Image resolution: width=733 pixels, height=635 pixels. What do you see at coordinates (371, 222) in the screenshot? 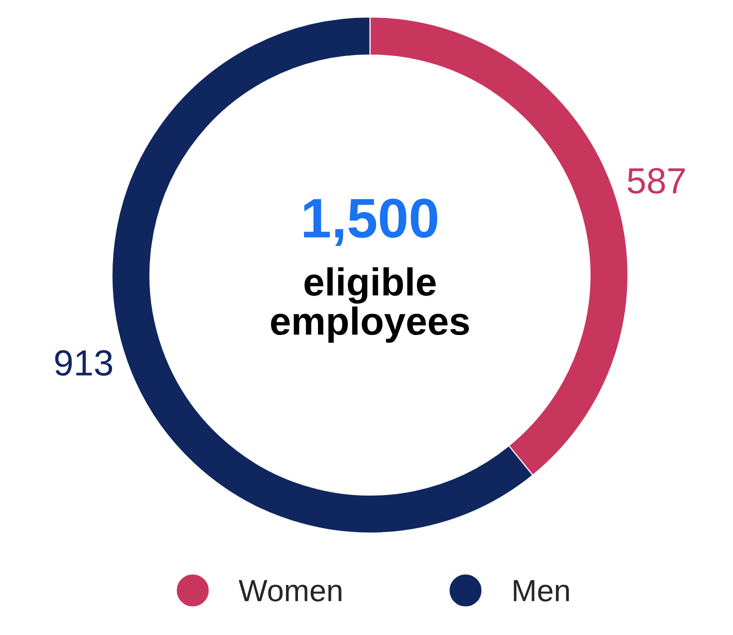
I see `text: 1,500` at bounding box center [371, 222].